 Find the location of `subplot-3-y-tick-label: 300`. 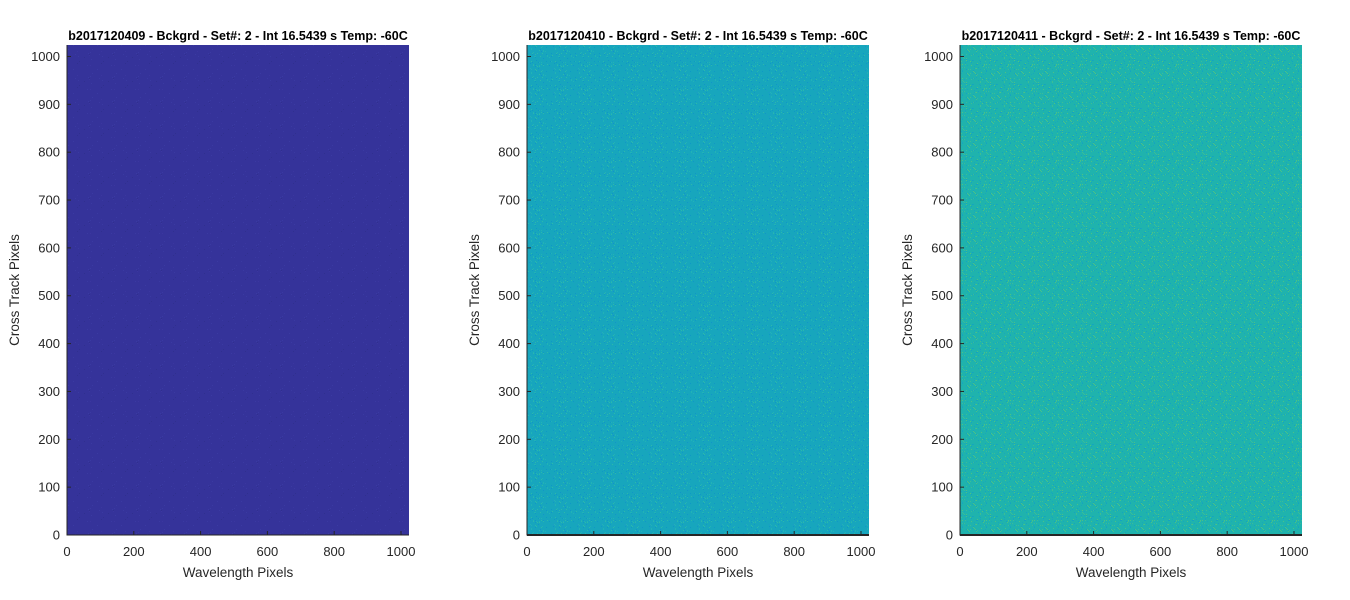

subplot-3-y-tick-label: 300 is located at coordinates (942, 391).